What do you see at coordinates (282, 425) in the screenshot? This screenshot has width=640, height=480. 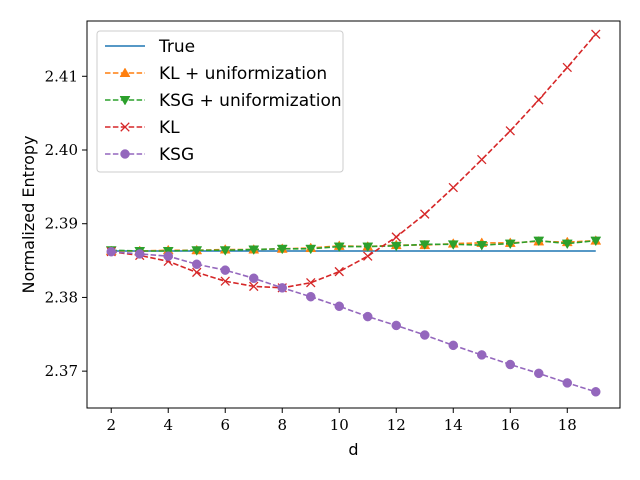 I see `x-tick-label: 8` at bounding box center [282, 425].